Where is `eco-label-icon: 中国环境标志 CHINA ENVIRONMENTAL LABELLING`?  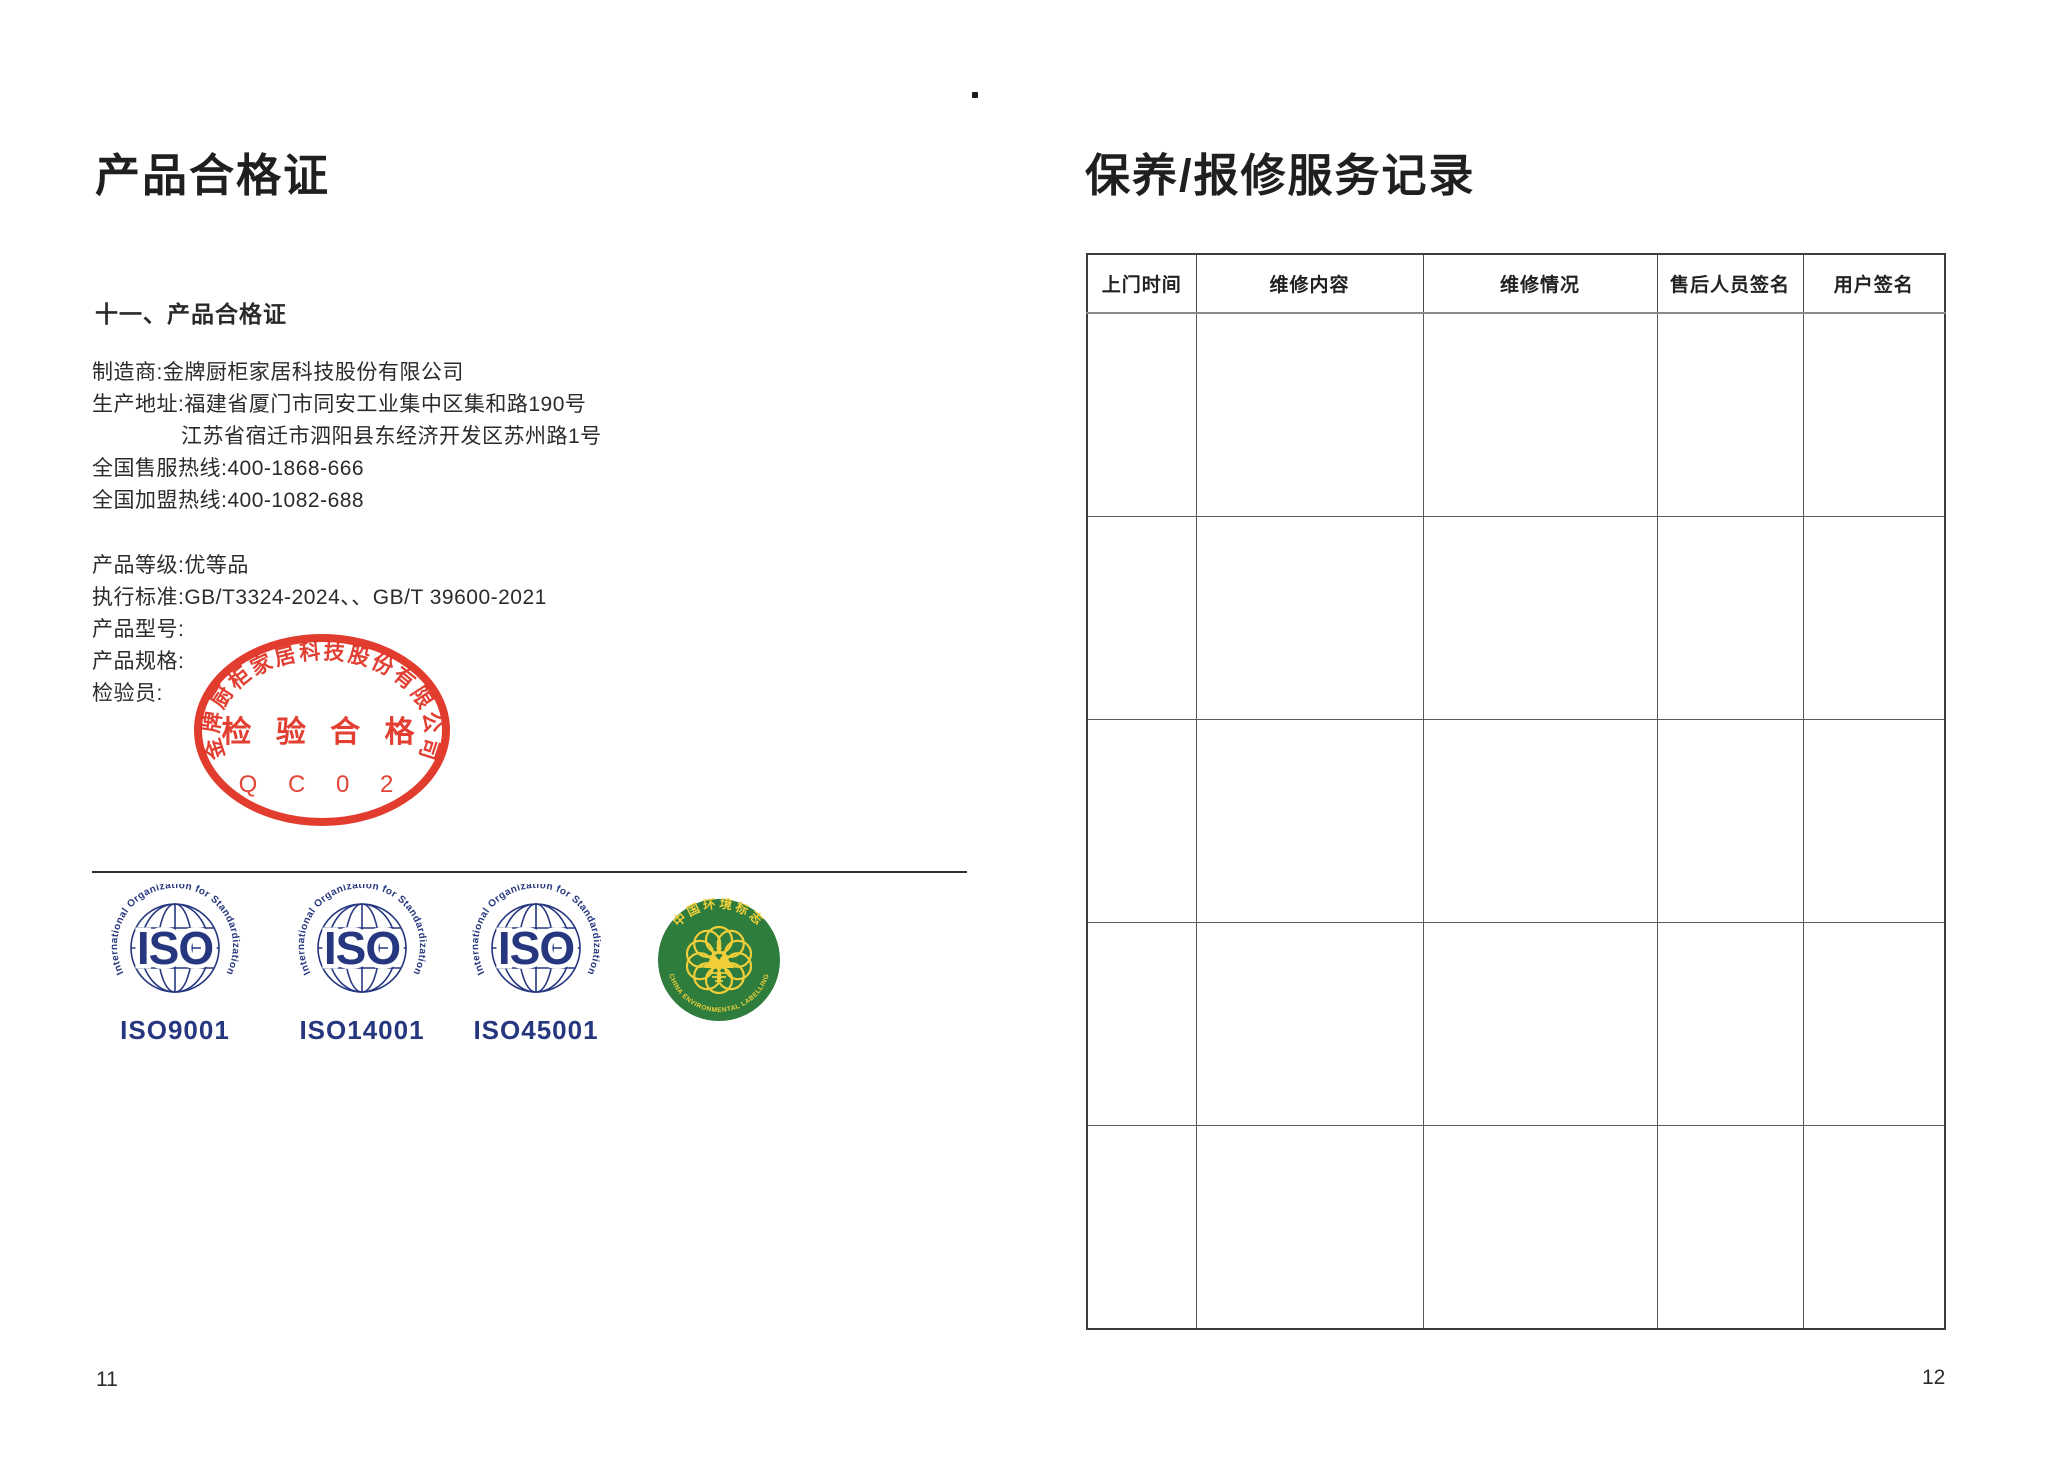 eco-label-icon: 中国环境标志 CHINA ENVIRONMENTAL LABELLING is located at coordinates (719, 958).